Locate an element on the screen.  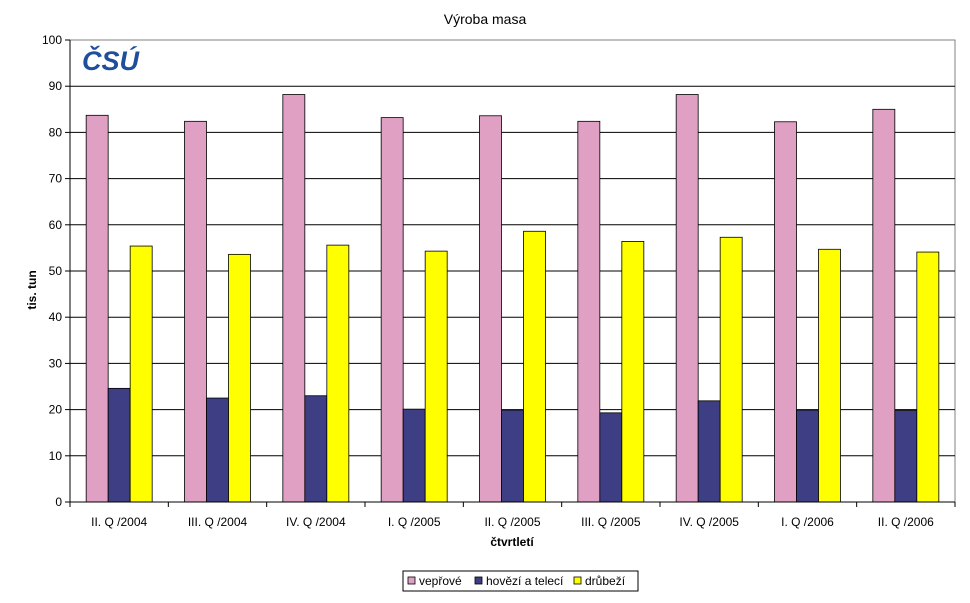
x-tick-label: III. Q /2004 is located at coordinates (218, 522).